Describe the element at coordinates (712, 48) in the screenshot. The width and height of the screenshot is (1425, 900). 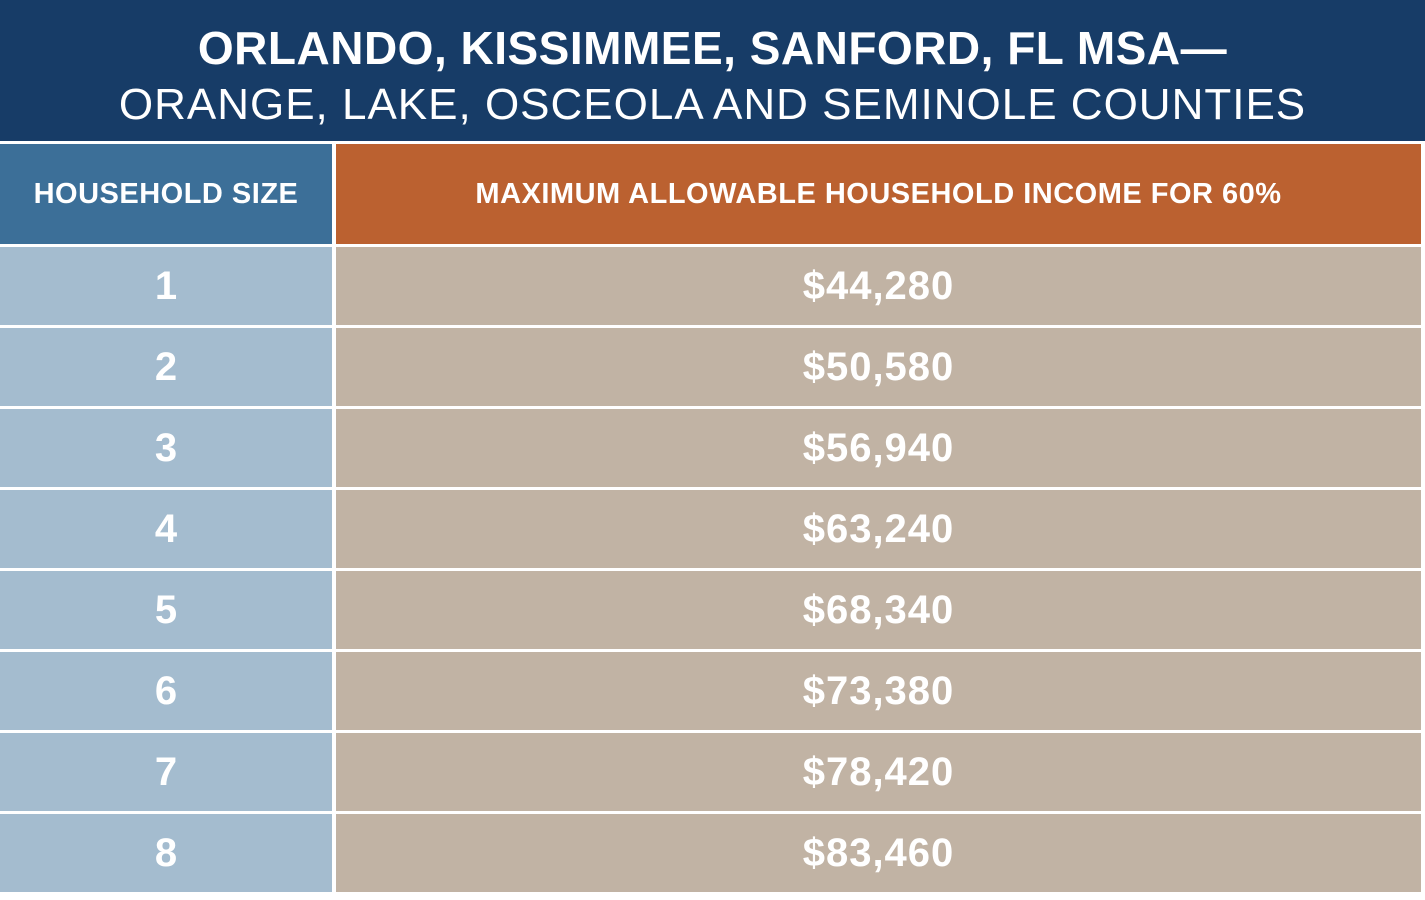
I see `title-msa: ORLANDO, KISSIMMEE, SANFORD, FL MSA—` at that location.